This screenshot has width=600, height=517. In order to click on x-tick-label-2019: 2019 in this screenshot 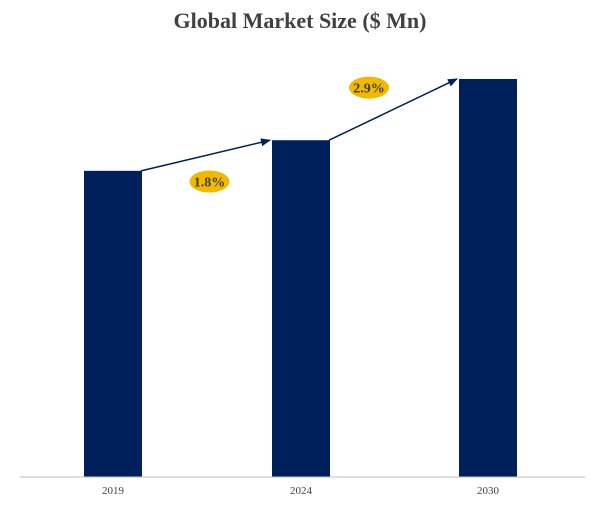, I will do `click(113, 491)`.